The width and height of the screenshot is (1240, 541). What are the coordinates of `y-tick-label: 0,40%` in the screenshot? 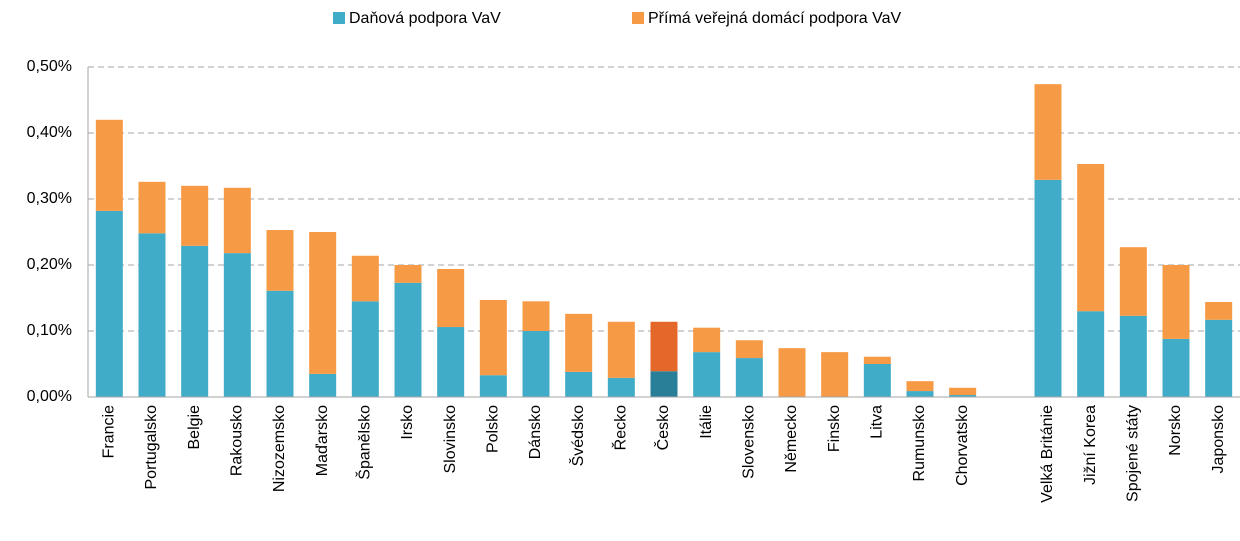 It's located at (49, 132).